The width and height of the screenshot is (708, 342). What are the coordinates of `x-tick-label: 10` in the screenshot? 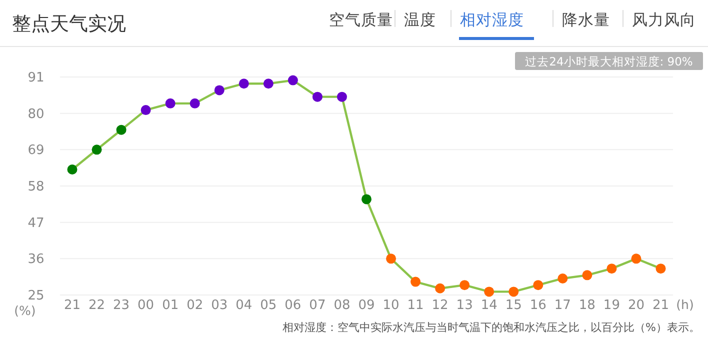 It's located at (391, 305).